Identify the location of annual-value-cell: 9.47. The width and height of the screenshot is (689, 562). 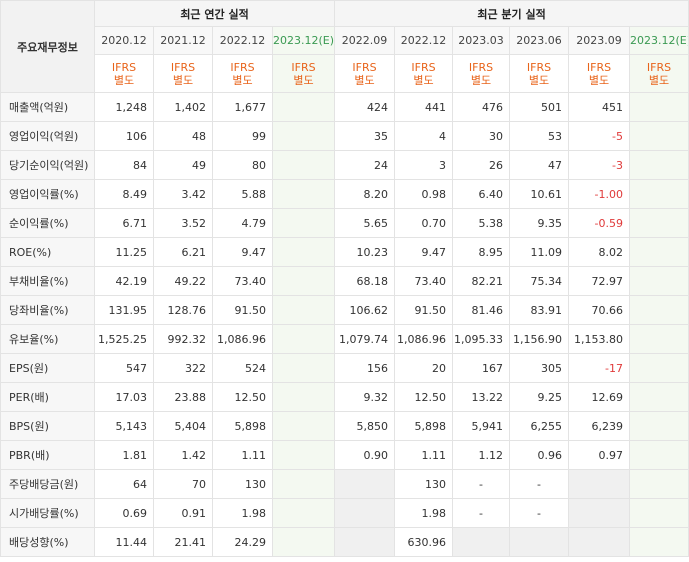
(242, 252).